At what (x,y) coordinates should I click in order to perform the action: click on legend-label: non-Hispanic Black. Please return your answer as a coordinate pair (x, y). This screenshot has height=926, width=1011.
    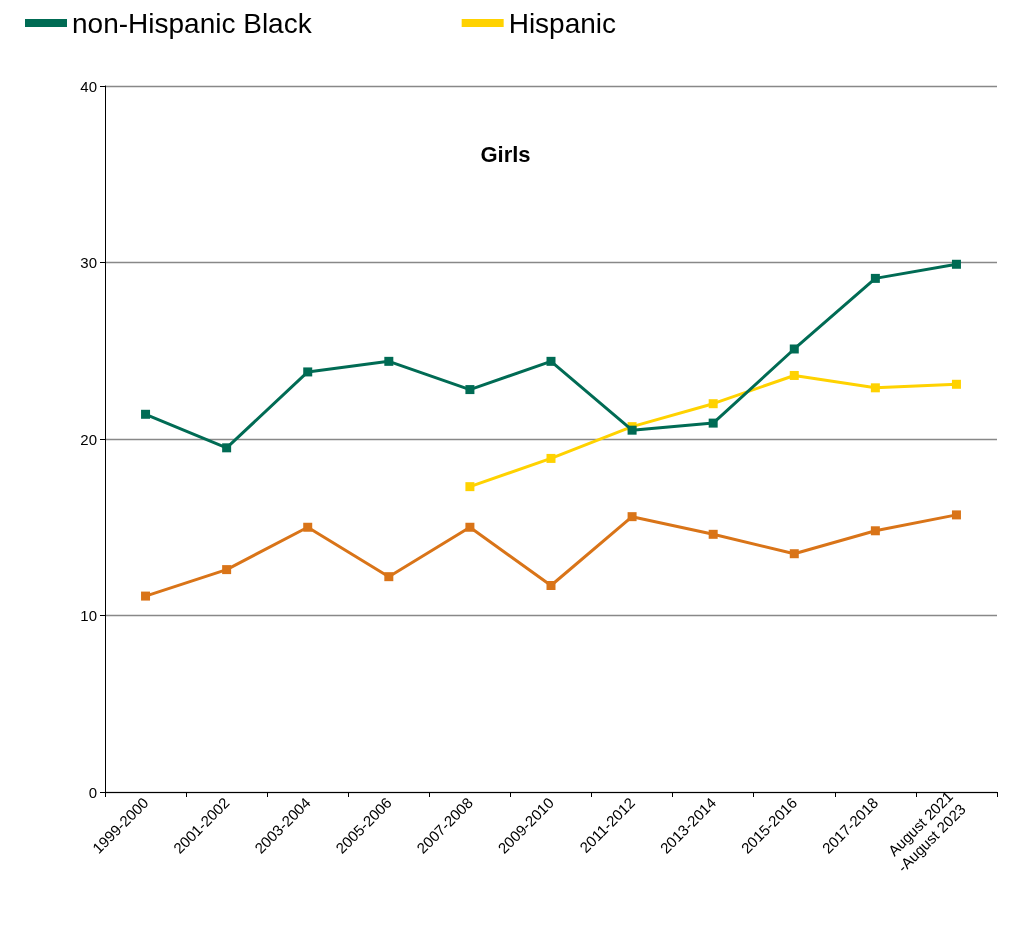
    Looking at the image, I should click on (192, 23).